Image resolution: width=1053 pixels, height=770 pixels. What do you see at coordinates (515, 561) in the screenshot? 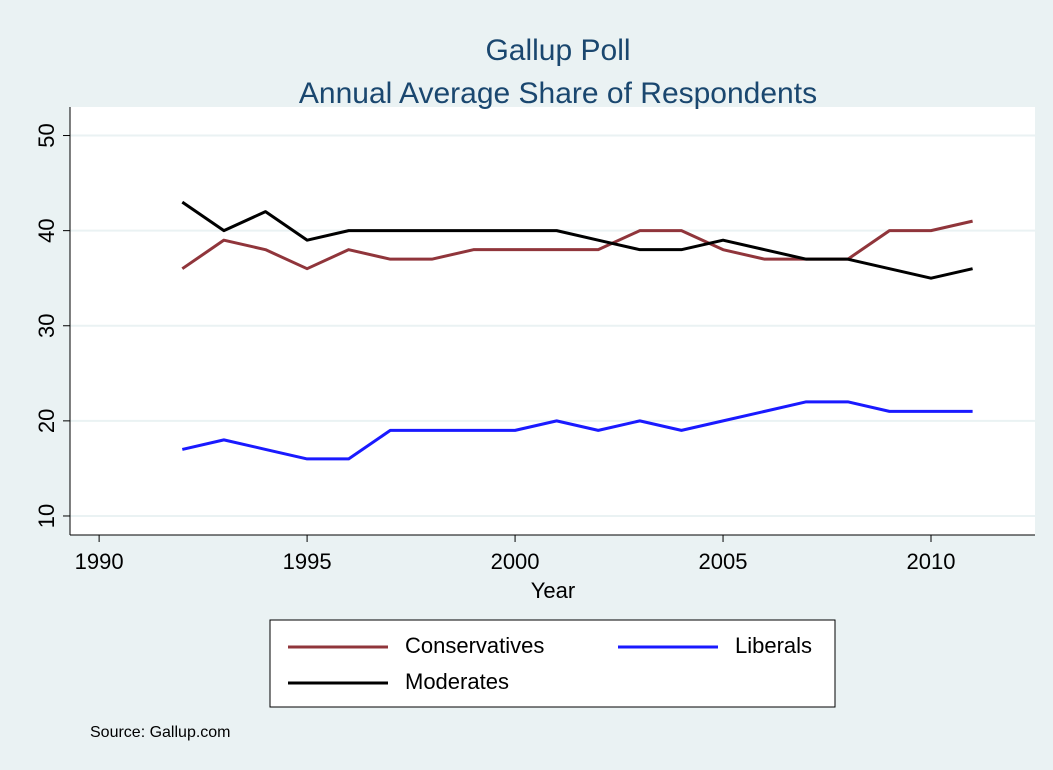
I see `x-tick-label: 2000` at bounding box center [515, 561].